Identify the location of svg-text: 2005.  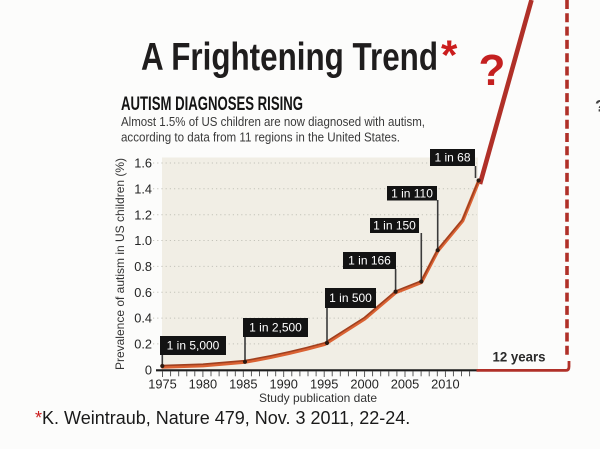
(405, 384).